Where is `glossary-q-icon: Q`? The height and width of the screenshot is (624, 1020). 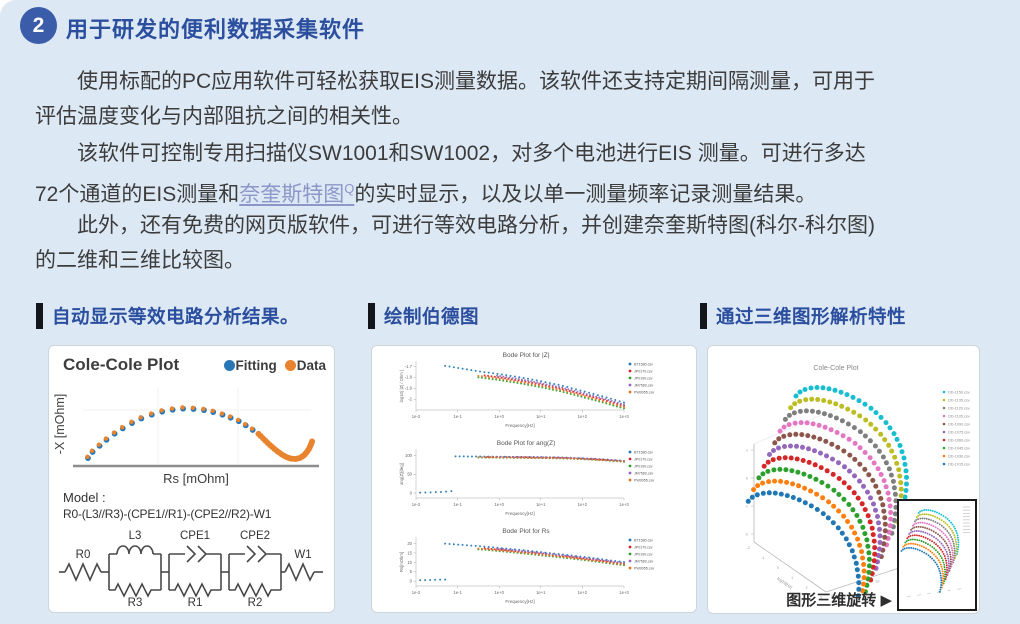 glossary-q-icon: Q is located at coordinates (349, 188).